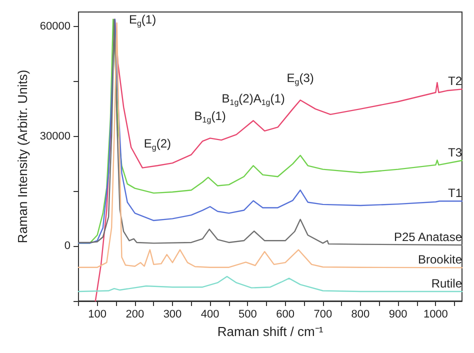 Image resolution: width=474 pixels, height=353 pixels. What do you see at coordinates (428, 237) in the screenshot?
I see `series-label: P25 Anatase` at bounding box center [428, 237].